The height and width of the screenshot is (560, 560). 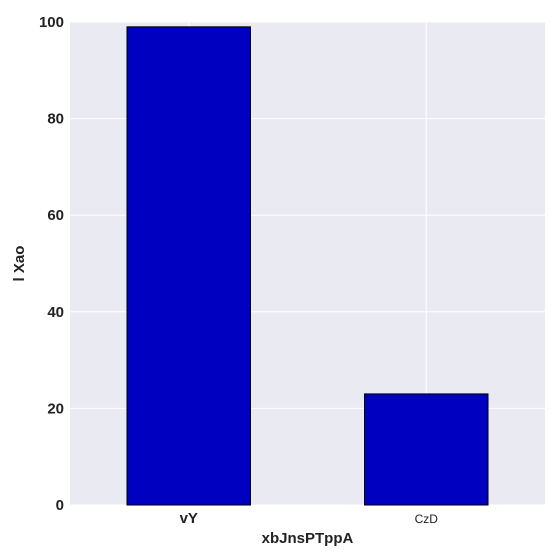 I want to click on y-tick-label: 80, so click(x=55, y=119).